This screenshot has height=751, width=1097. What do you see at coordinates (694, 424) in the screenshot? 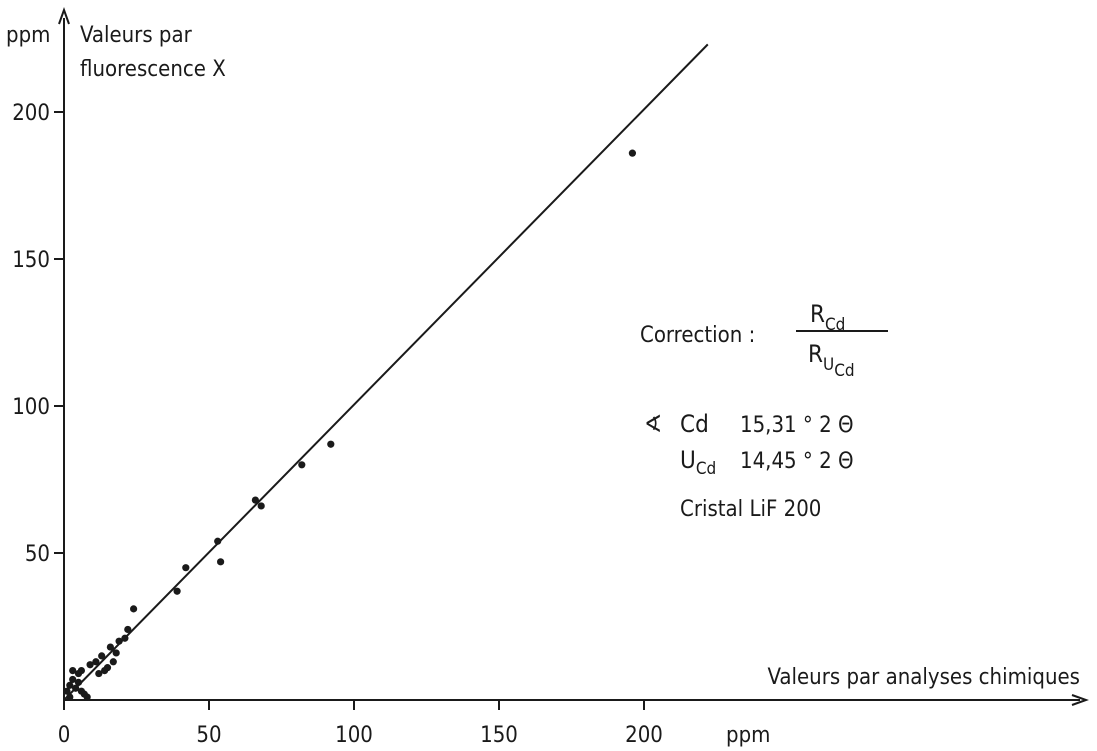
I see `angle-element: Cd` at bounding box center [694, 424].